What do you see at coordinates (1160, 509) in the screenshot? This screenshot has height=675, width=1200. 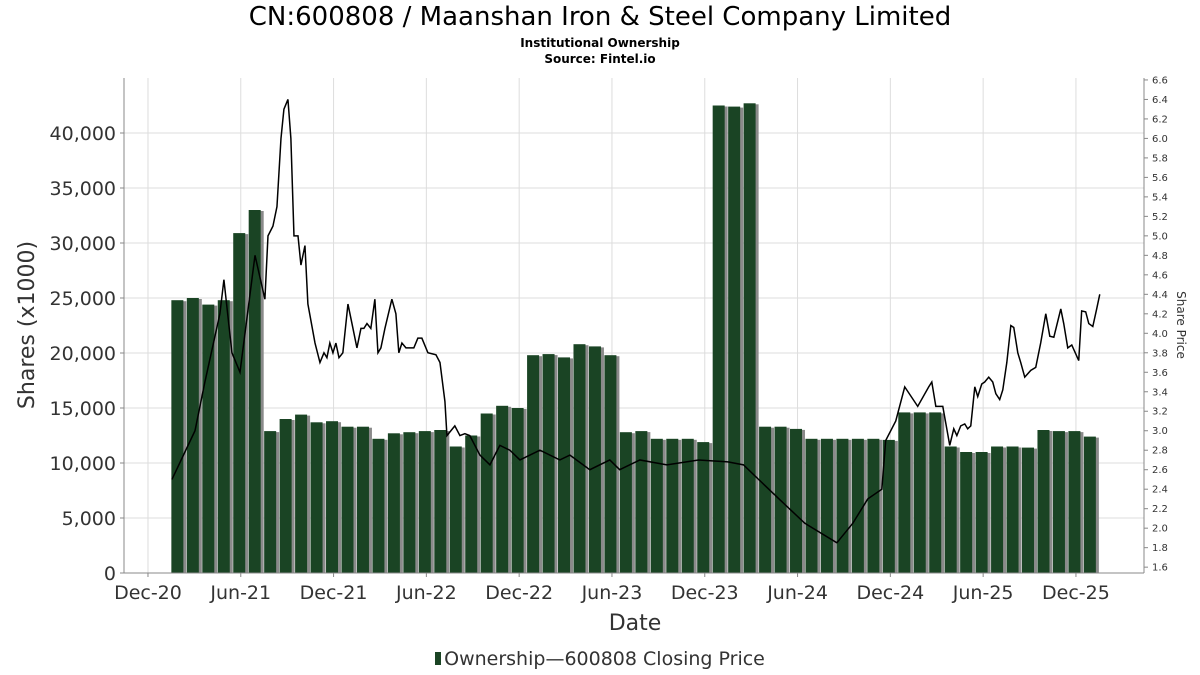 I see `y2-tick-label: 2.2` at bounding box center [1160, 509].